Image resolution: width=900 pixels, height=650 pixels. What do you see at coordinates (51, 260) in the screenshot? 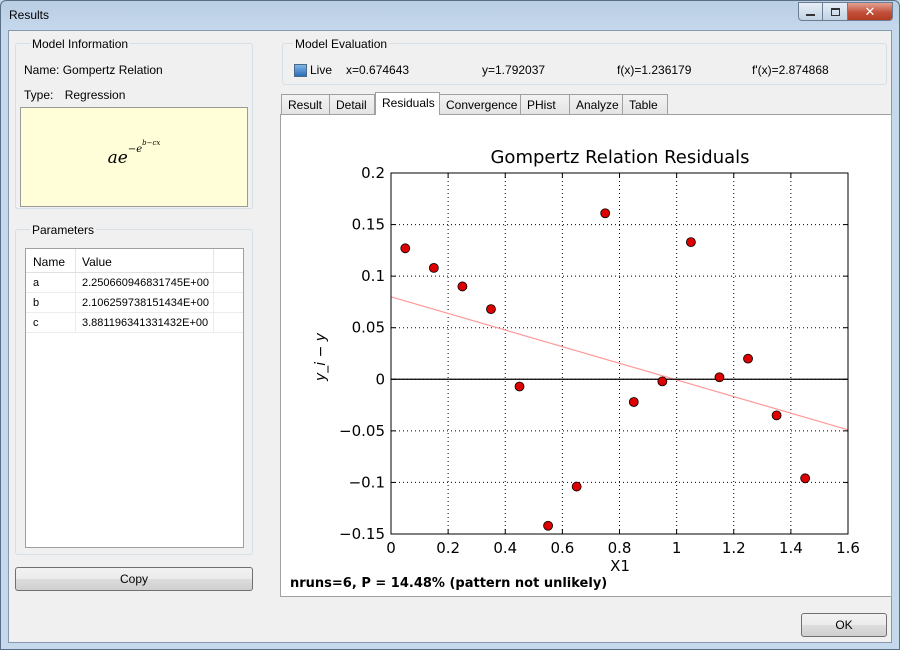
I see `column-header-name: Name` at bounding box center [51, 260].